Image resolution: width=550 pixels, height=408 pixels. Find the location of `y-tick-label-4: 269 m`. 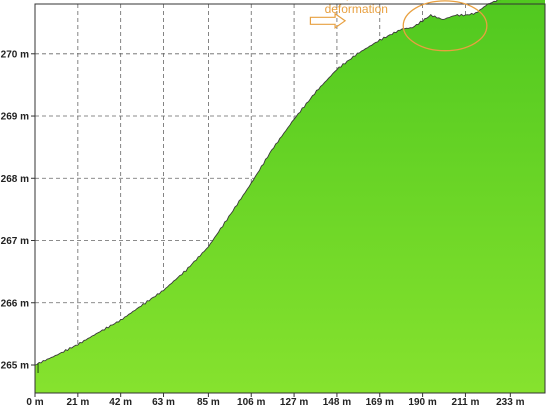

y-tick-label-4: 269 m is located at coordinates (15, 117).